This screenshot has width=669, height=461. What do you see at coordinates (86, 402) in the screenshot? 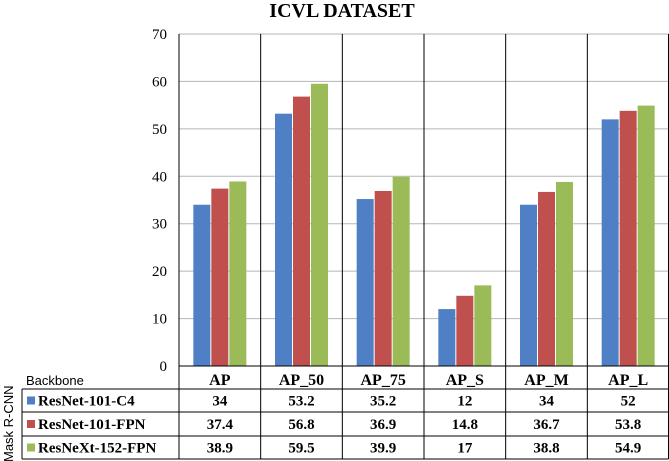
I see `legend-series-label: ResNet-101-C4` at bounding box center [86, 402].